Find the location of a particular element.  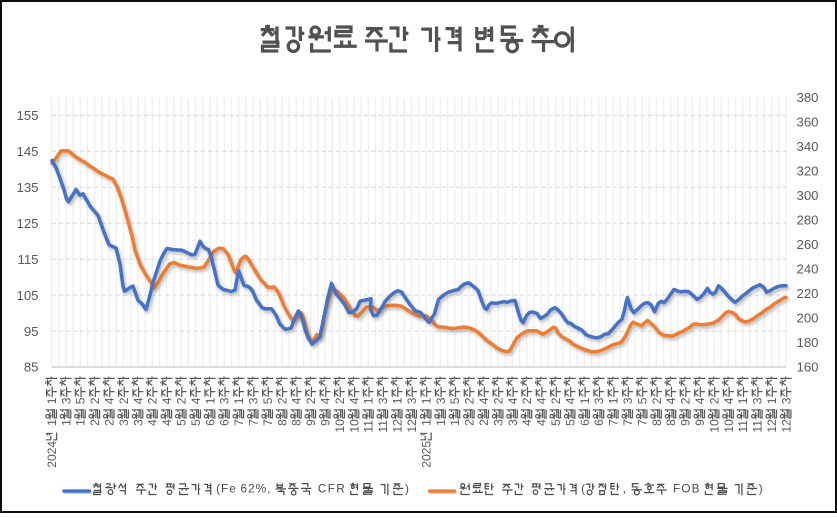

svg-text: 2024 is located at coordinates (52, 454).